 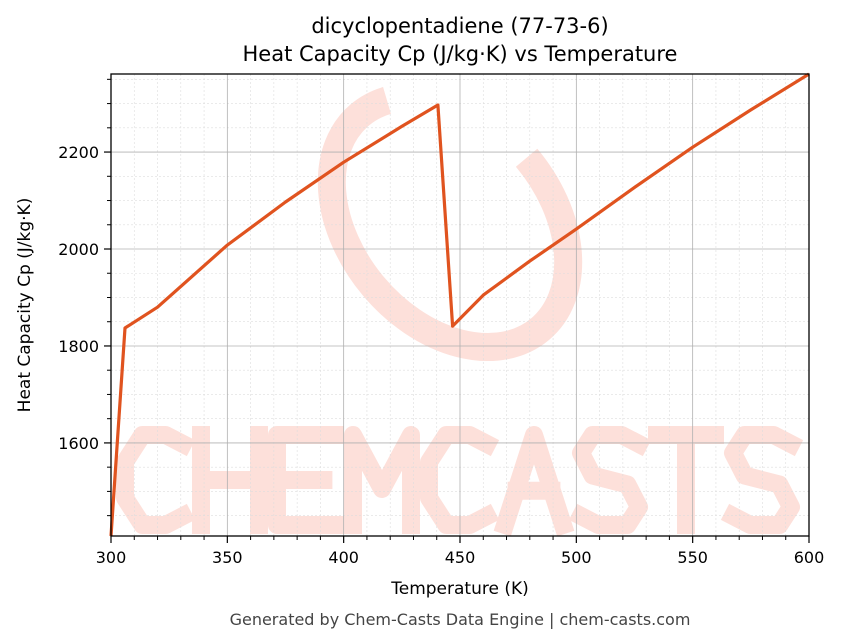 What do you see at coordinates (78, 443) in the screenshot?
I see `y-tick-label: 1600` at bounding box center [78, 443].